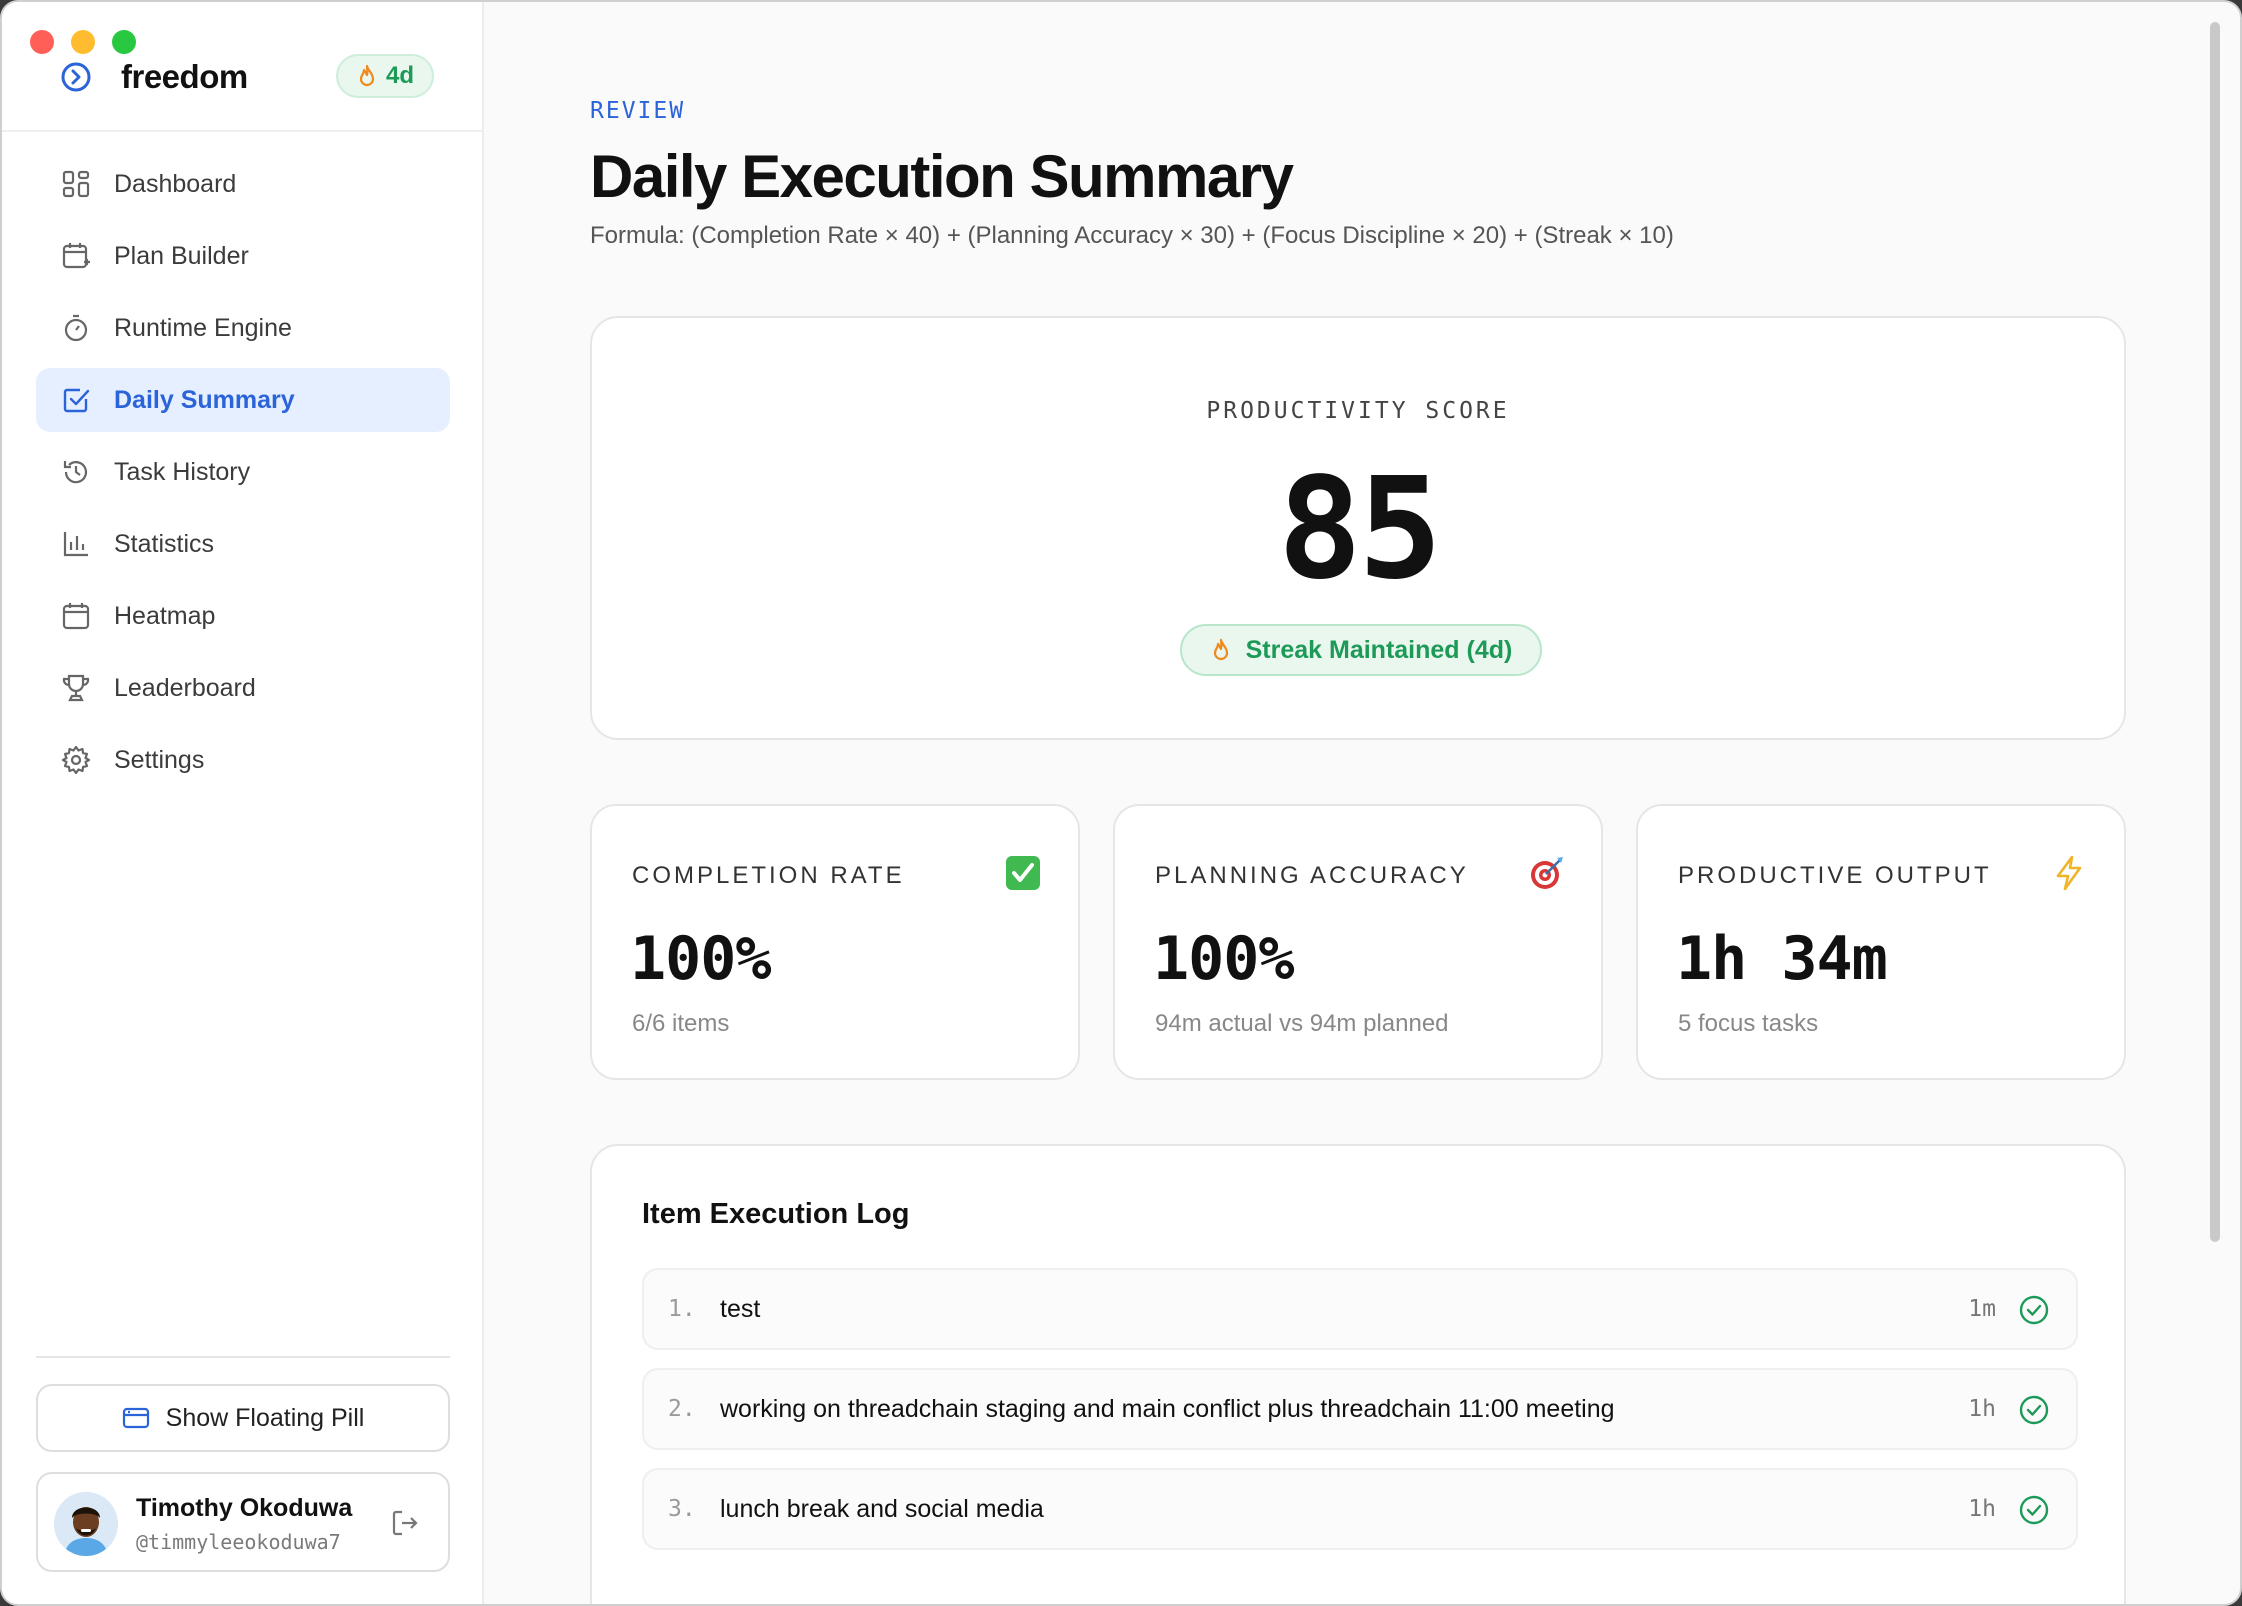 Image resolution: width=2242 pixels, height=1606 pixels. Describe the element at coordinates (776, 1214) in the screenshot. I see `log-title: Item Execution Log` at that location.